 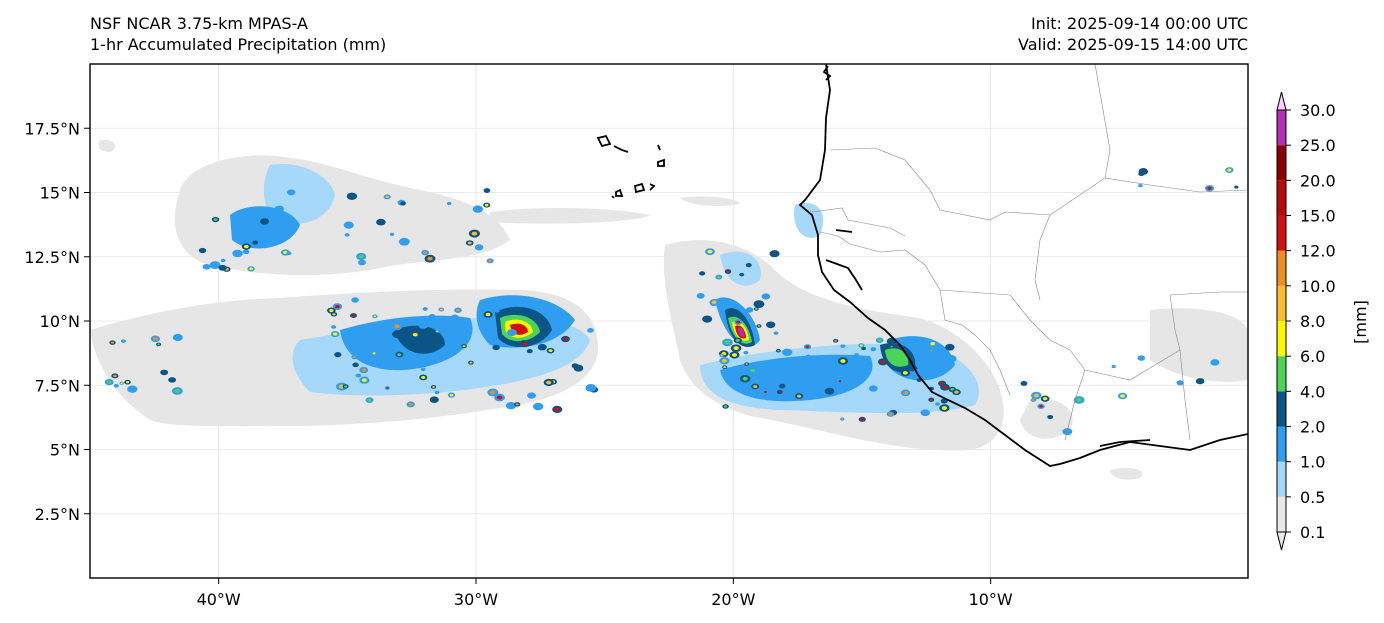 I want to click on lat-tick-label: 7.5°N, so click(x=57, y=385).